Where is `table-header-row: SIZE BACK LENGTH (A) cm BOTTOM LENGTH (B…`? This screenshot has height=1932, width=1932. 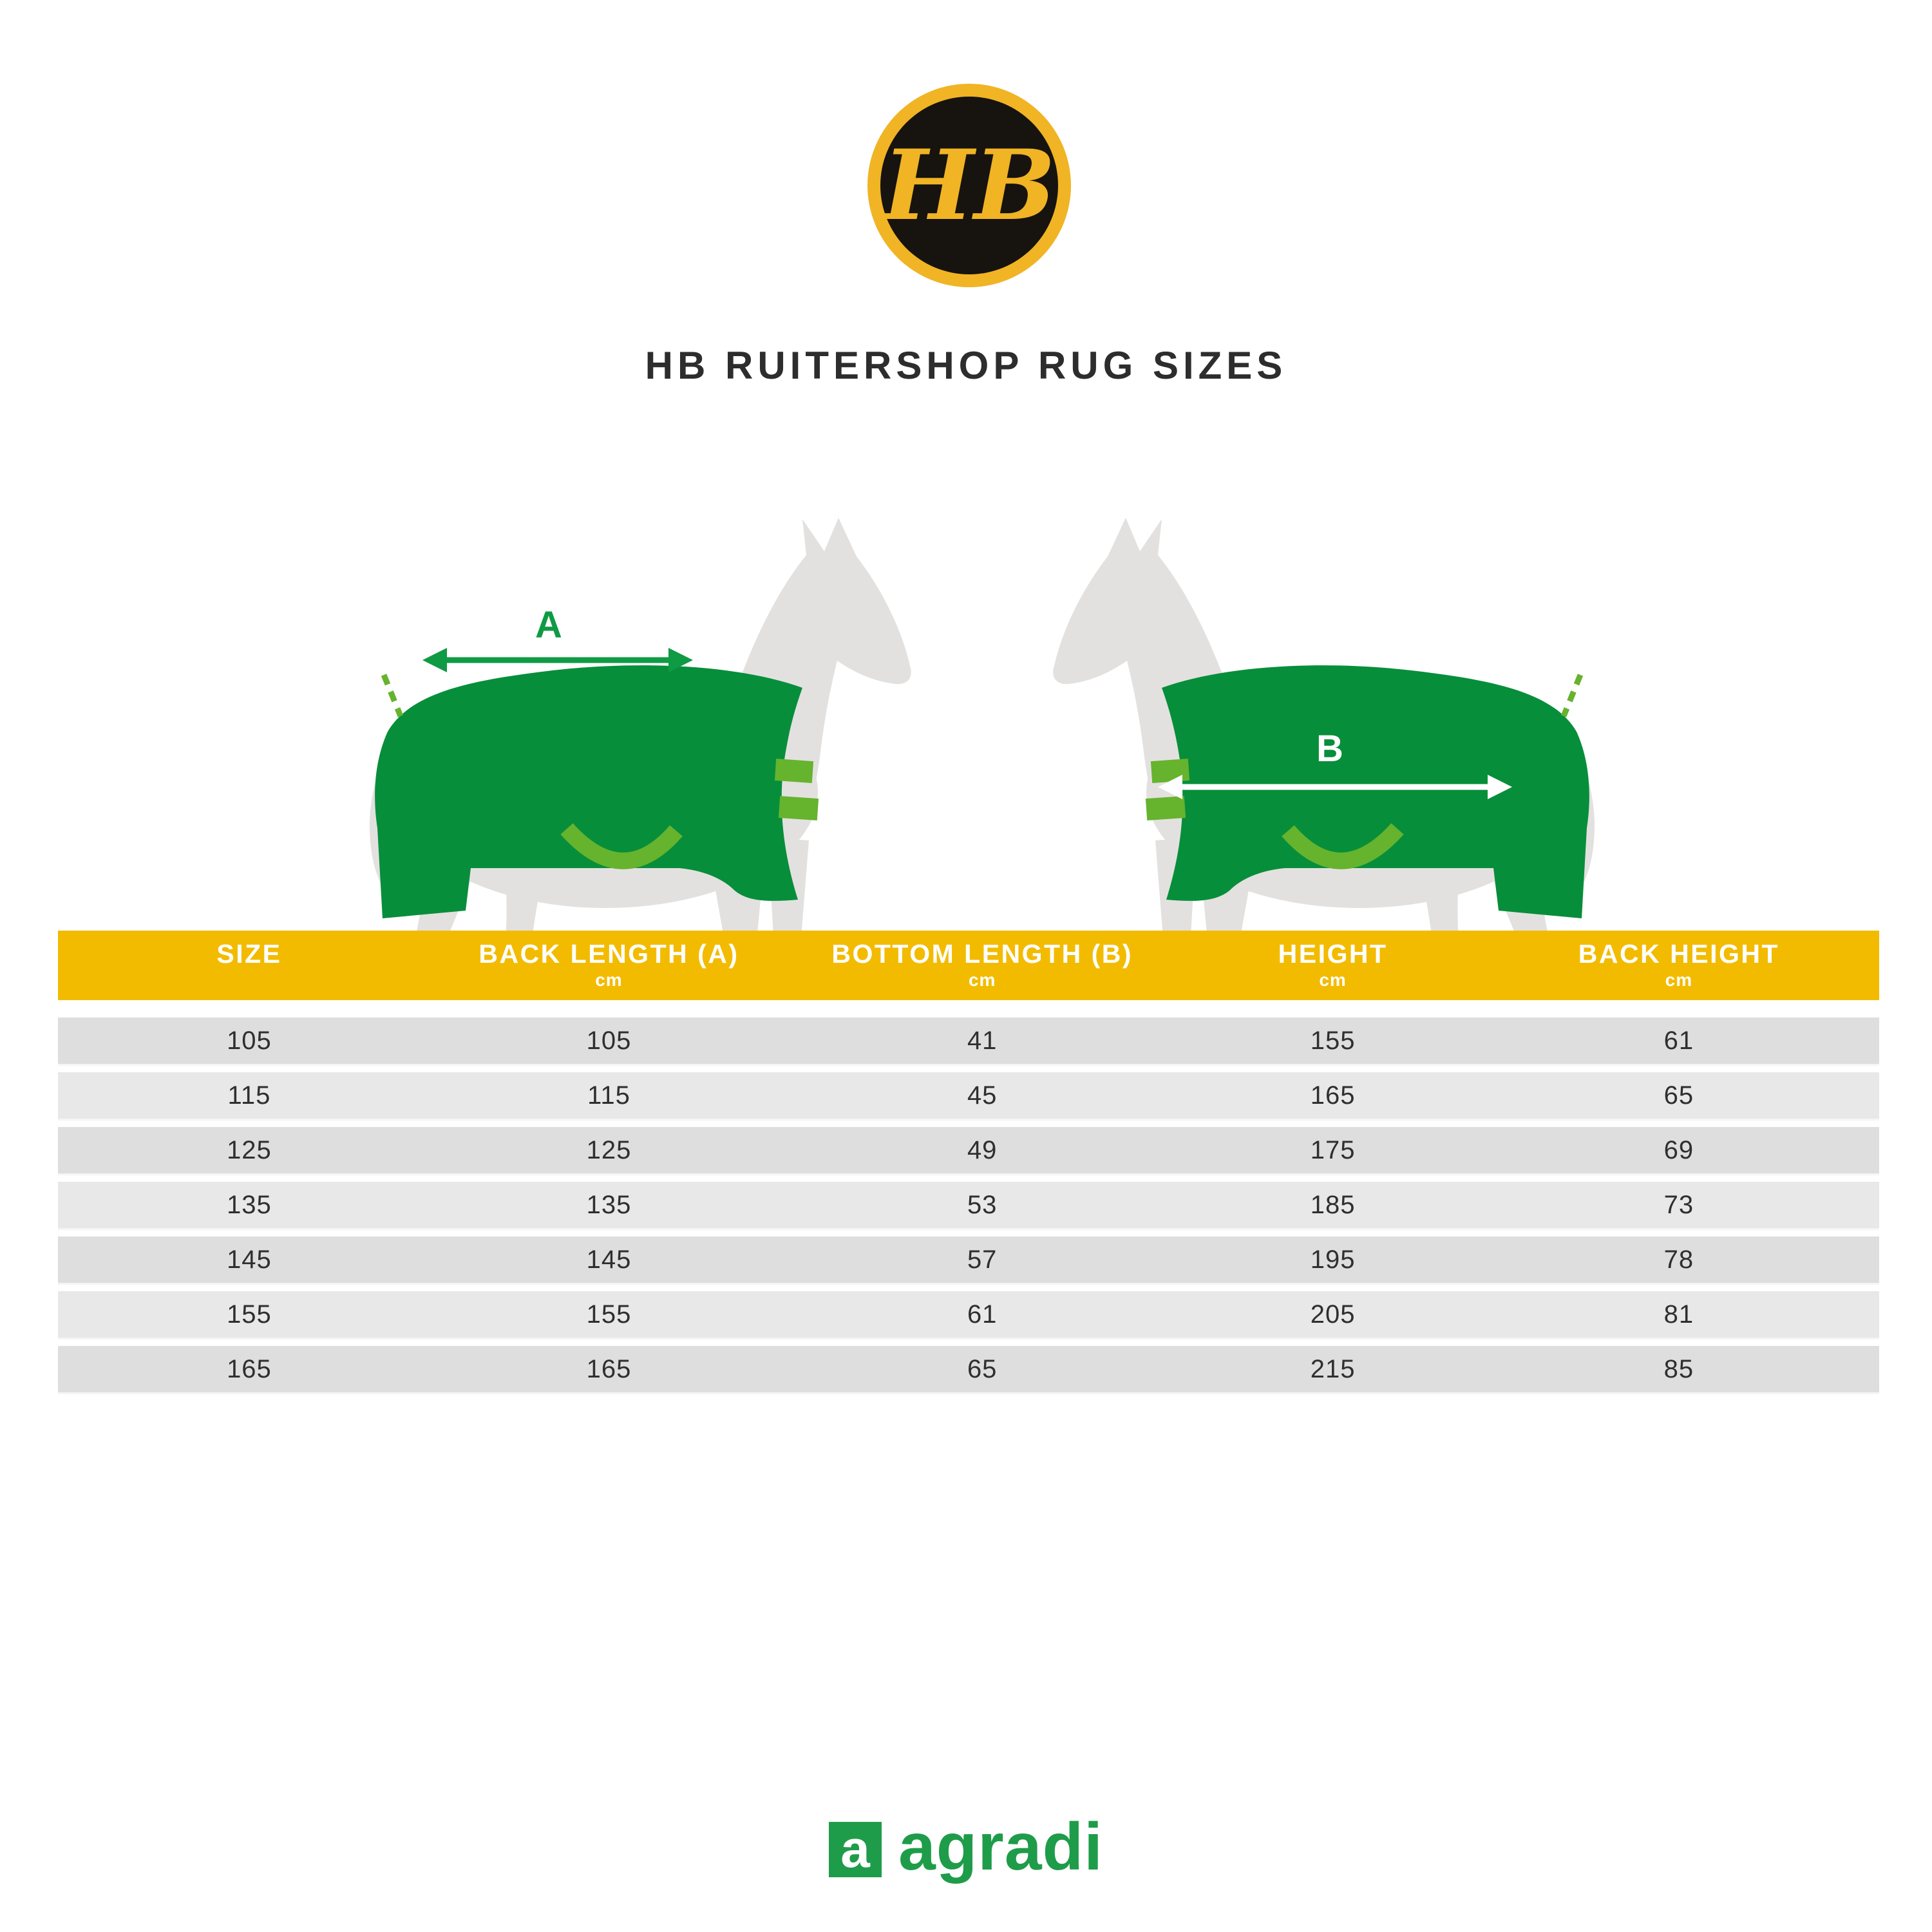
table-header-row: SIZE BACK LENGTH (A) cm BOTTOM LENGTH (B… is located at coordinates (969, 966).